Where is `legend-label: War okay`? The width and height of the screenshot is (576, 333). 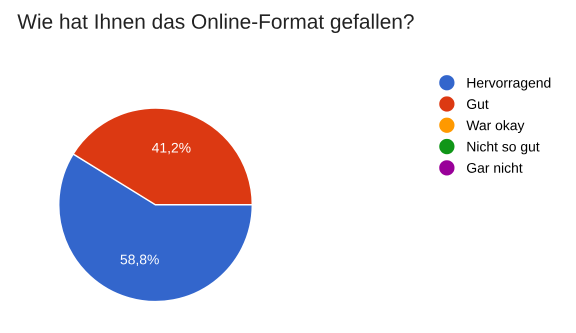 legend-label: War okay is located at coordinates (495, 127).